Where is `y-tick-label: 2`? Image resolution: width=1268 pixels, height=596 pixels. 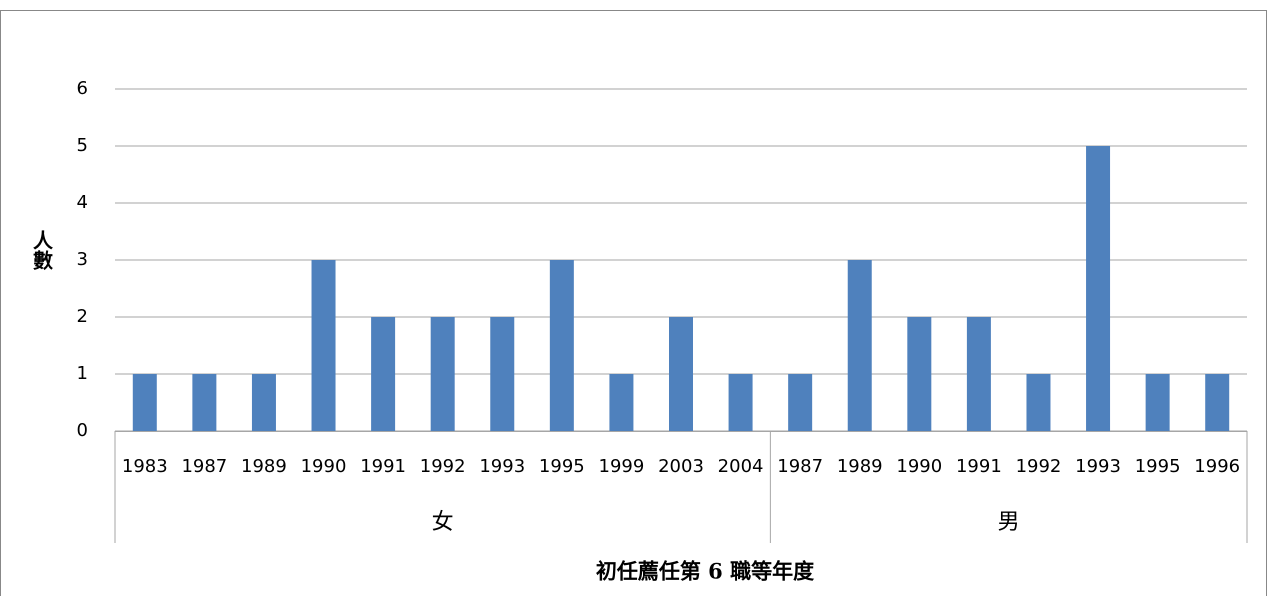
y-tick-label: 2 is located at coordinates (82, 316).